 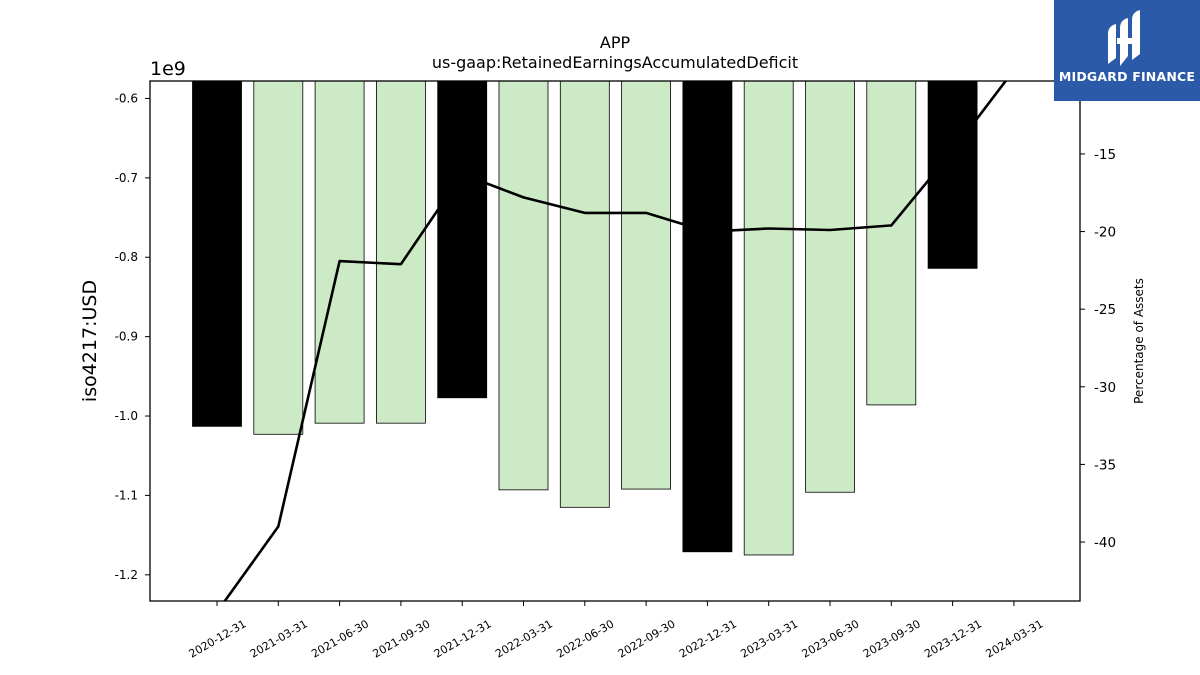 I want to click on y2-tick-label: -35, so click(x=1105, y=465).